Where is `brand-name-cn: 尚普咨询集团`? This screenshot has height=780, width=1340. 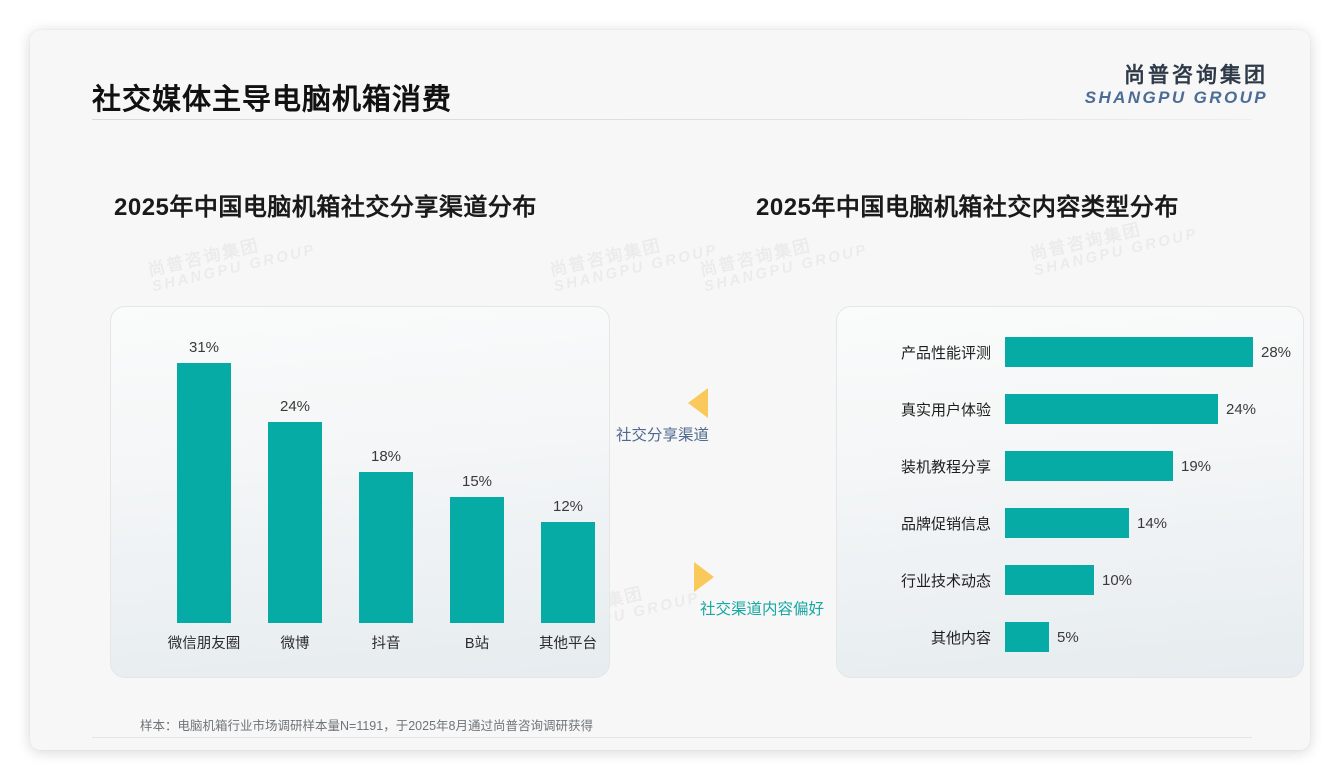
brand-name-cn: 尚普咨询集团 is located at coordinates (1196, 75).